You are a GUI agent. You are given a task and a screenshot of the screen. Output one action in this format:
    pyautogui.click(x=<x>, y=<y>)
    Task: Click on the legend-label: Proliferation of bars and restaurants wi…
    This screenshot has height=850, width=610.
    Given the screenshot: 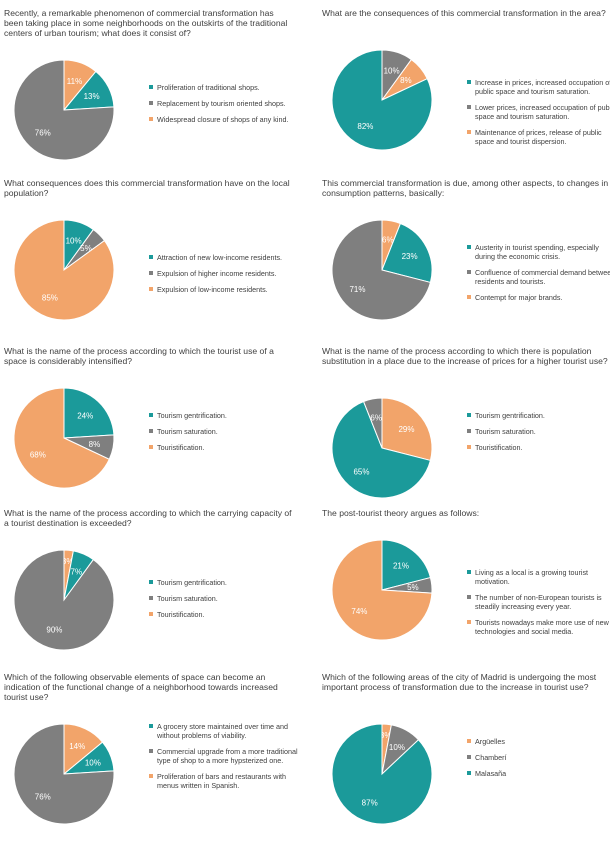 What is the action you would take?
    pyautogui.click(x=222, y=781)
    